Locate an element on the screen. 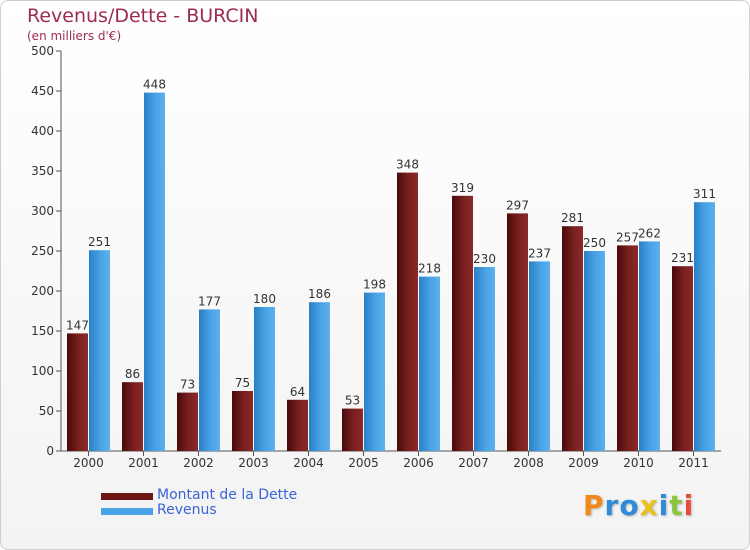 This screenshot has width=750, height=550. debt-value-label: 297 is located at coordinates (517, 205).